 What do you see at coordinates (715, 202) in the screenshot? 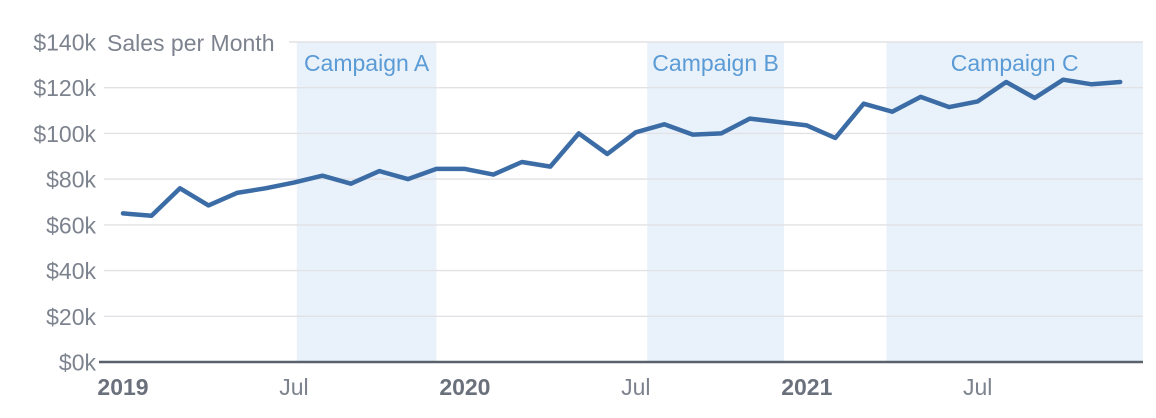
I see `campaign-band-b` at bounding box center [715, 202].